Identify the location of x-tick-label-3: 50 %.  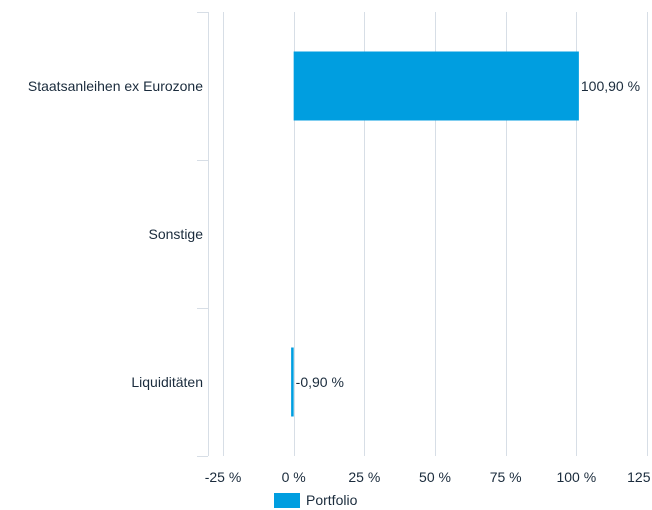
(435, 477).